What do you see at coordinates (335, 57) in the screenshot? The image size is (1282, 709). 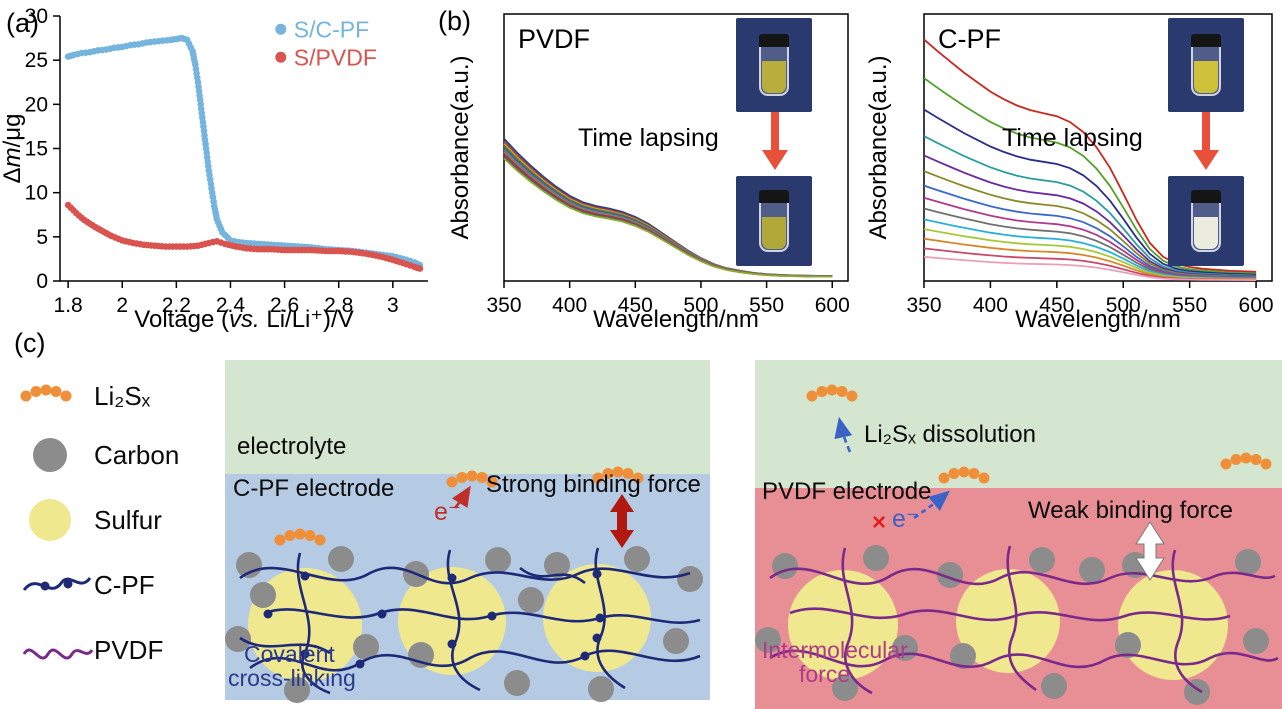 I see `legend-label: S/PVDF` at bounding box center [335, 57].